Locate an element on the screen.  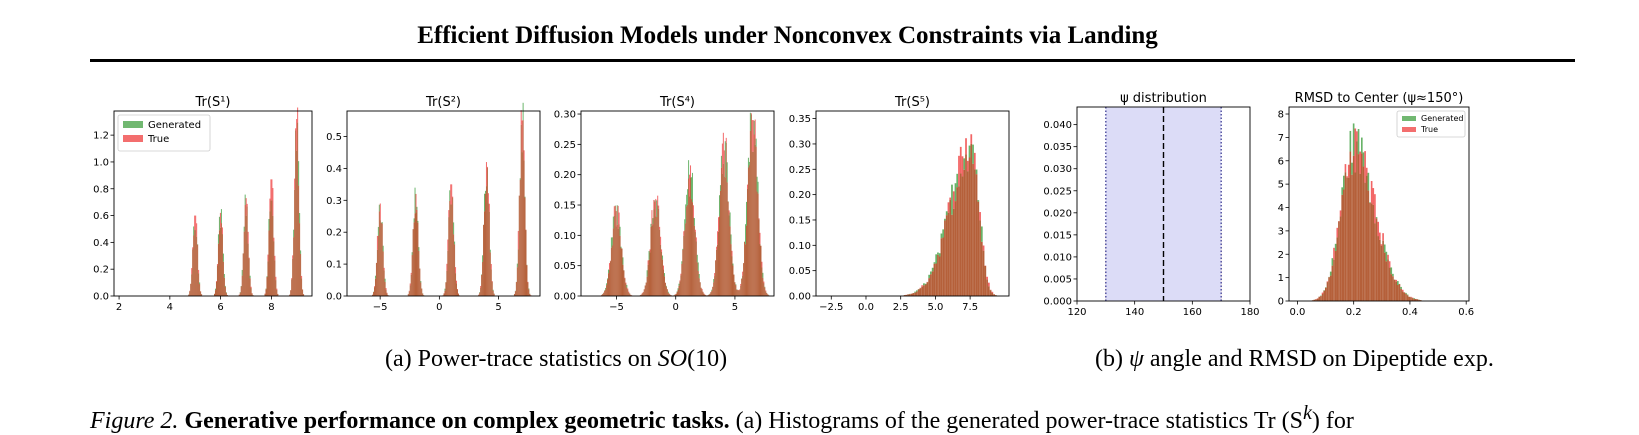
y-tick-label: 0.4 is located at coordinates (334, 169).